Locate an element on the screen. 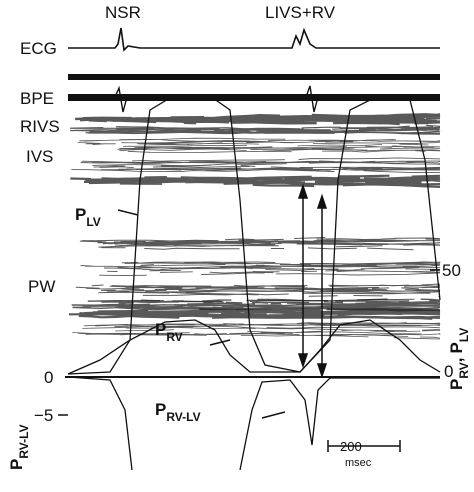 The image size is (474, 492). label: ECG is located at coordinates (38, 48).